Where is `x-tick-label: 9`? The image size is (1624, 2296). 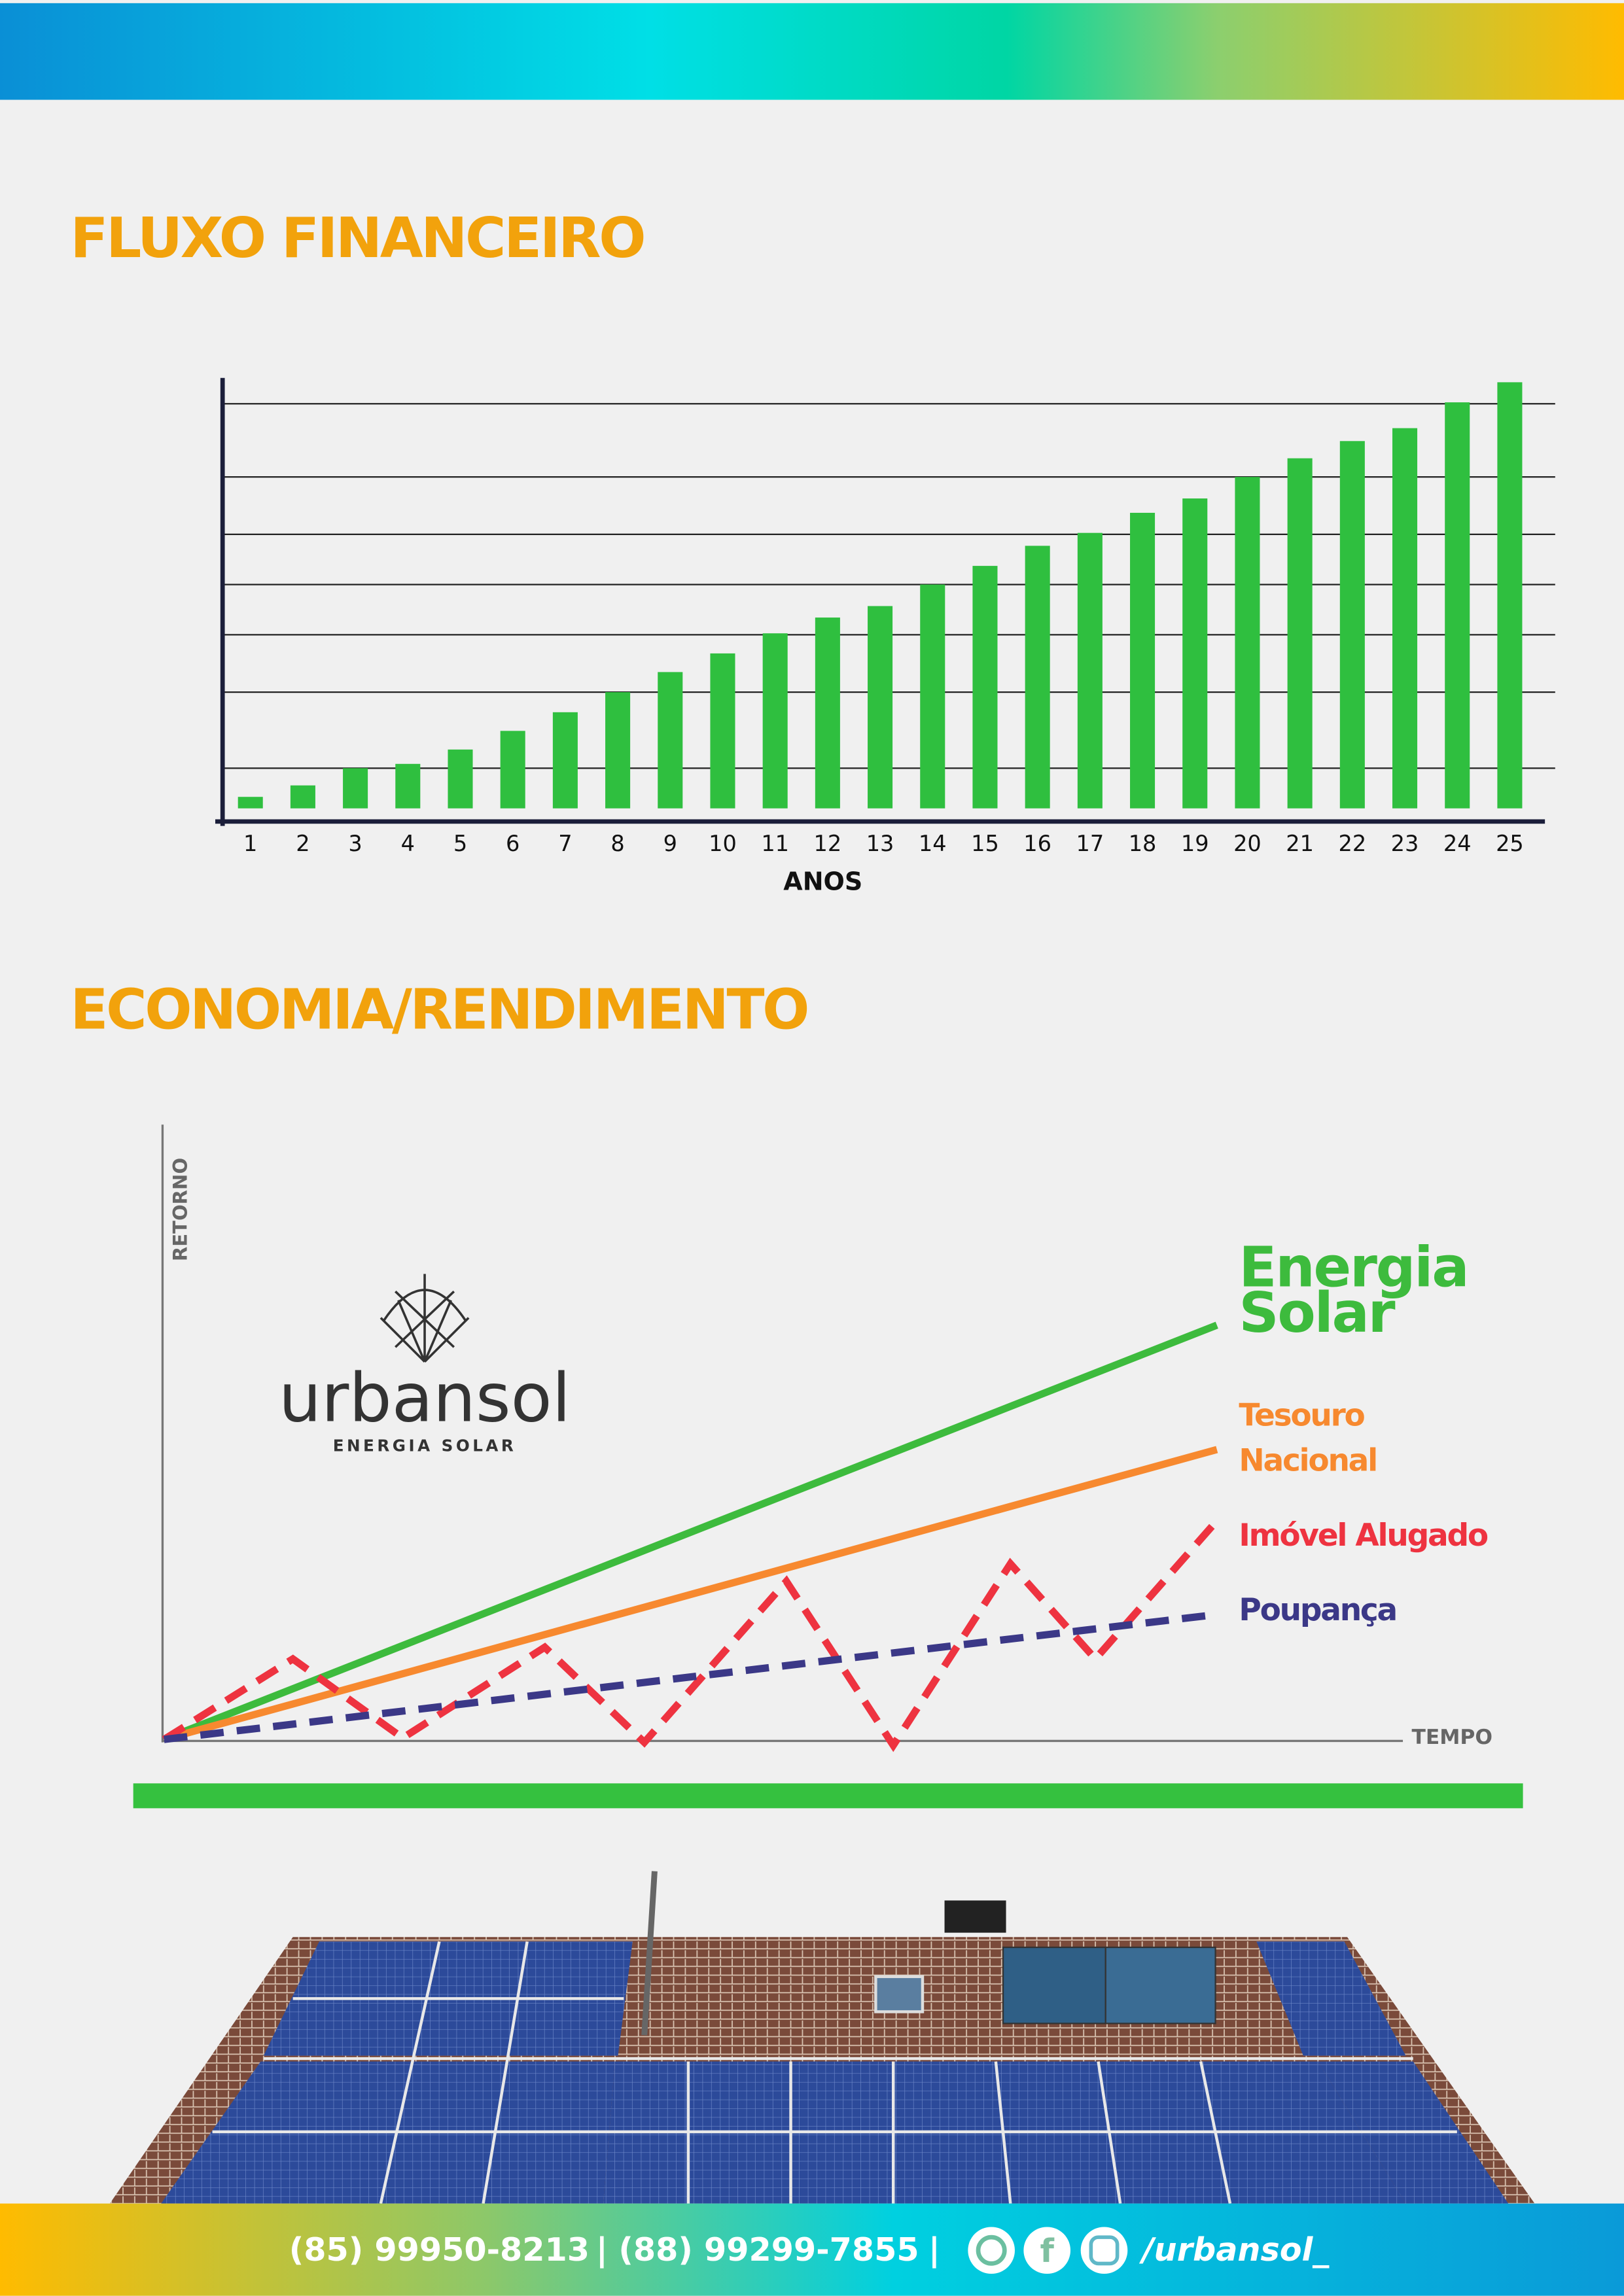
x-tick-label: 9 is located at coordinates (670, 843).